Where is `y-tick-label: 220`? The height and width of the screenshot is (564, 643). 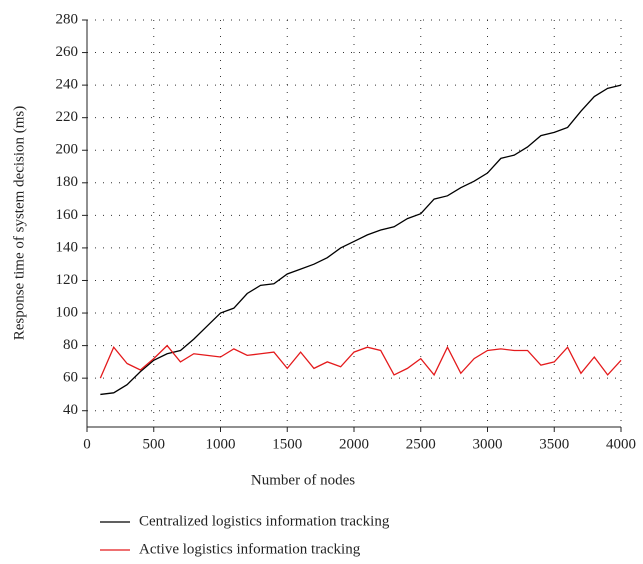
y-tick-label: 220 is located at coordinates (67, 117).